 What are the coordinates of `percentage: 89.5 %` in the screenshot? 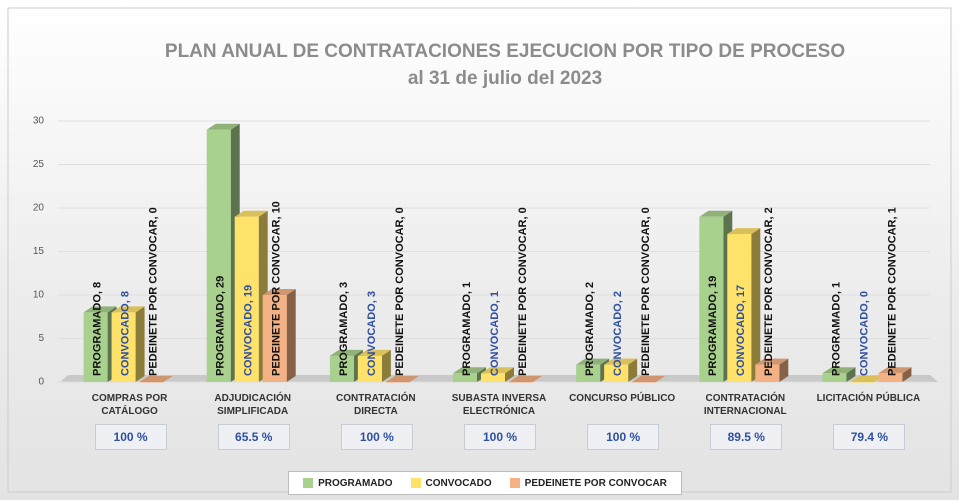 It's located at (746, 437).